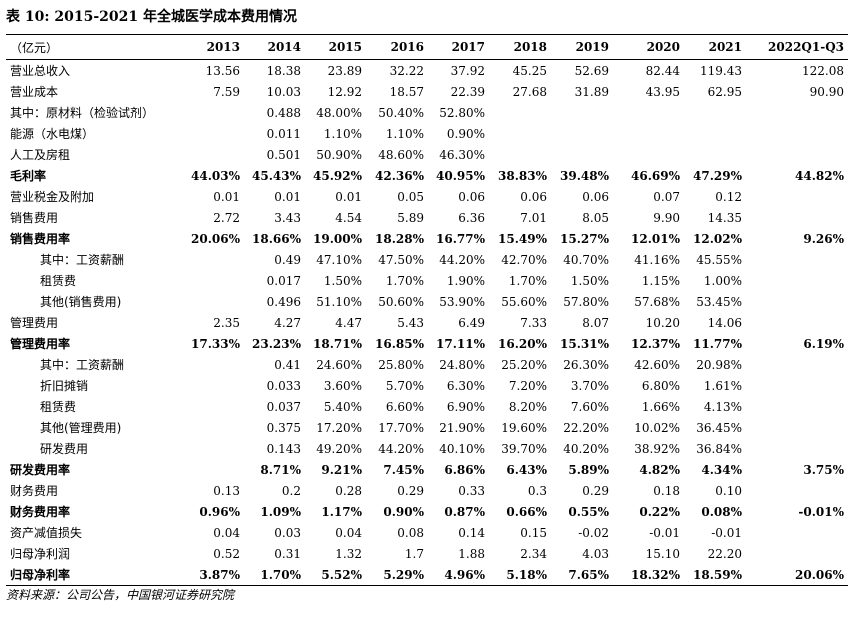  I want to click on cell-value: 0.04, so click(348, 532).